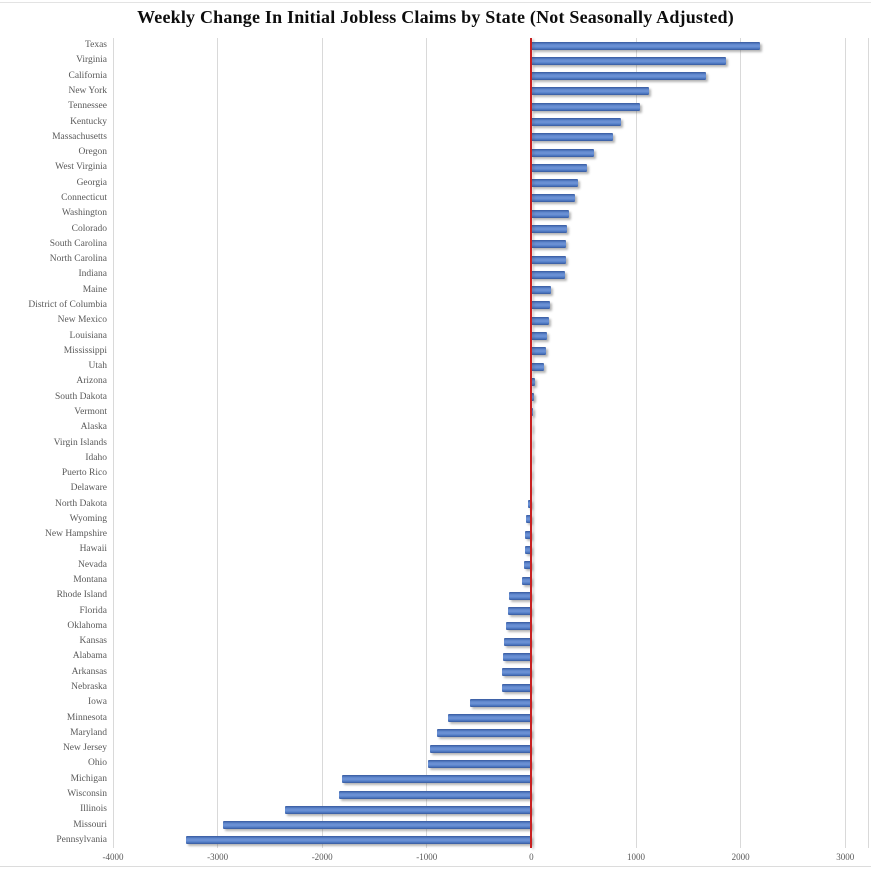 The image size is (871, 870). What do you see at coordinates (90, 411) in the screenshot?
I see `y-label-vermont: Vermont` at bounding box center [90, 411].